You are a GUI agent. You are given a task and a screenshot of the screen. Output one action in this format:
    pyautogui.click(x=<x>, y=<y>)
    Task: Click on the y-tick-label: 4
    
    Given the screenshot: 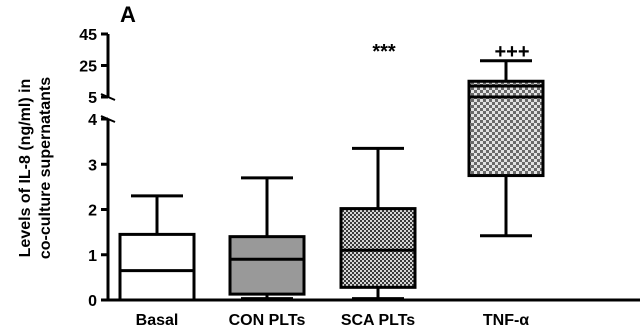 What is the action you would take?
    pyautogui.click(x=92, y=120)
    